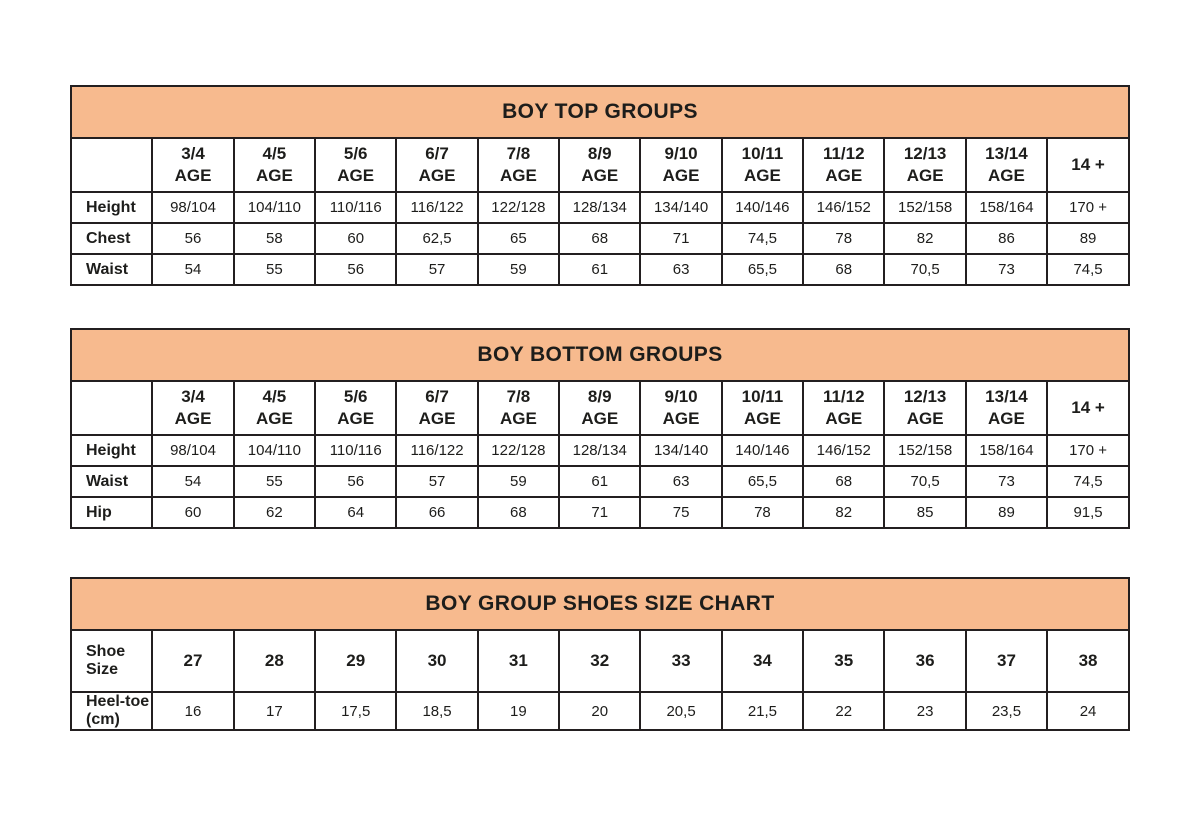 The height and width of the screenshot is (835, 1200). Describe the element at coordinates (600, 604) in the screenshot. I see `table-title-row: BOY GROUP SHOES SIZE CHART` at that location.